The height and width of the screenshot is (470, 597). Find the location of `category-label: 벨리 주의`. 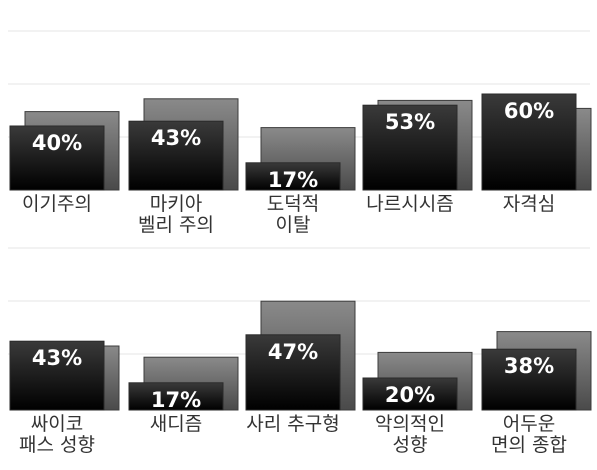

category-label: 벨리 주의 is located at coordinates (176, 225).